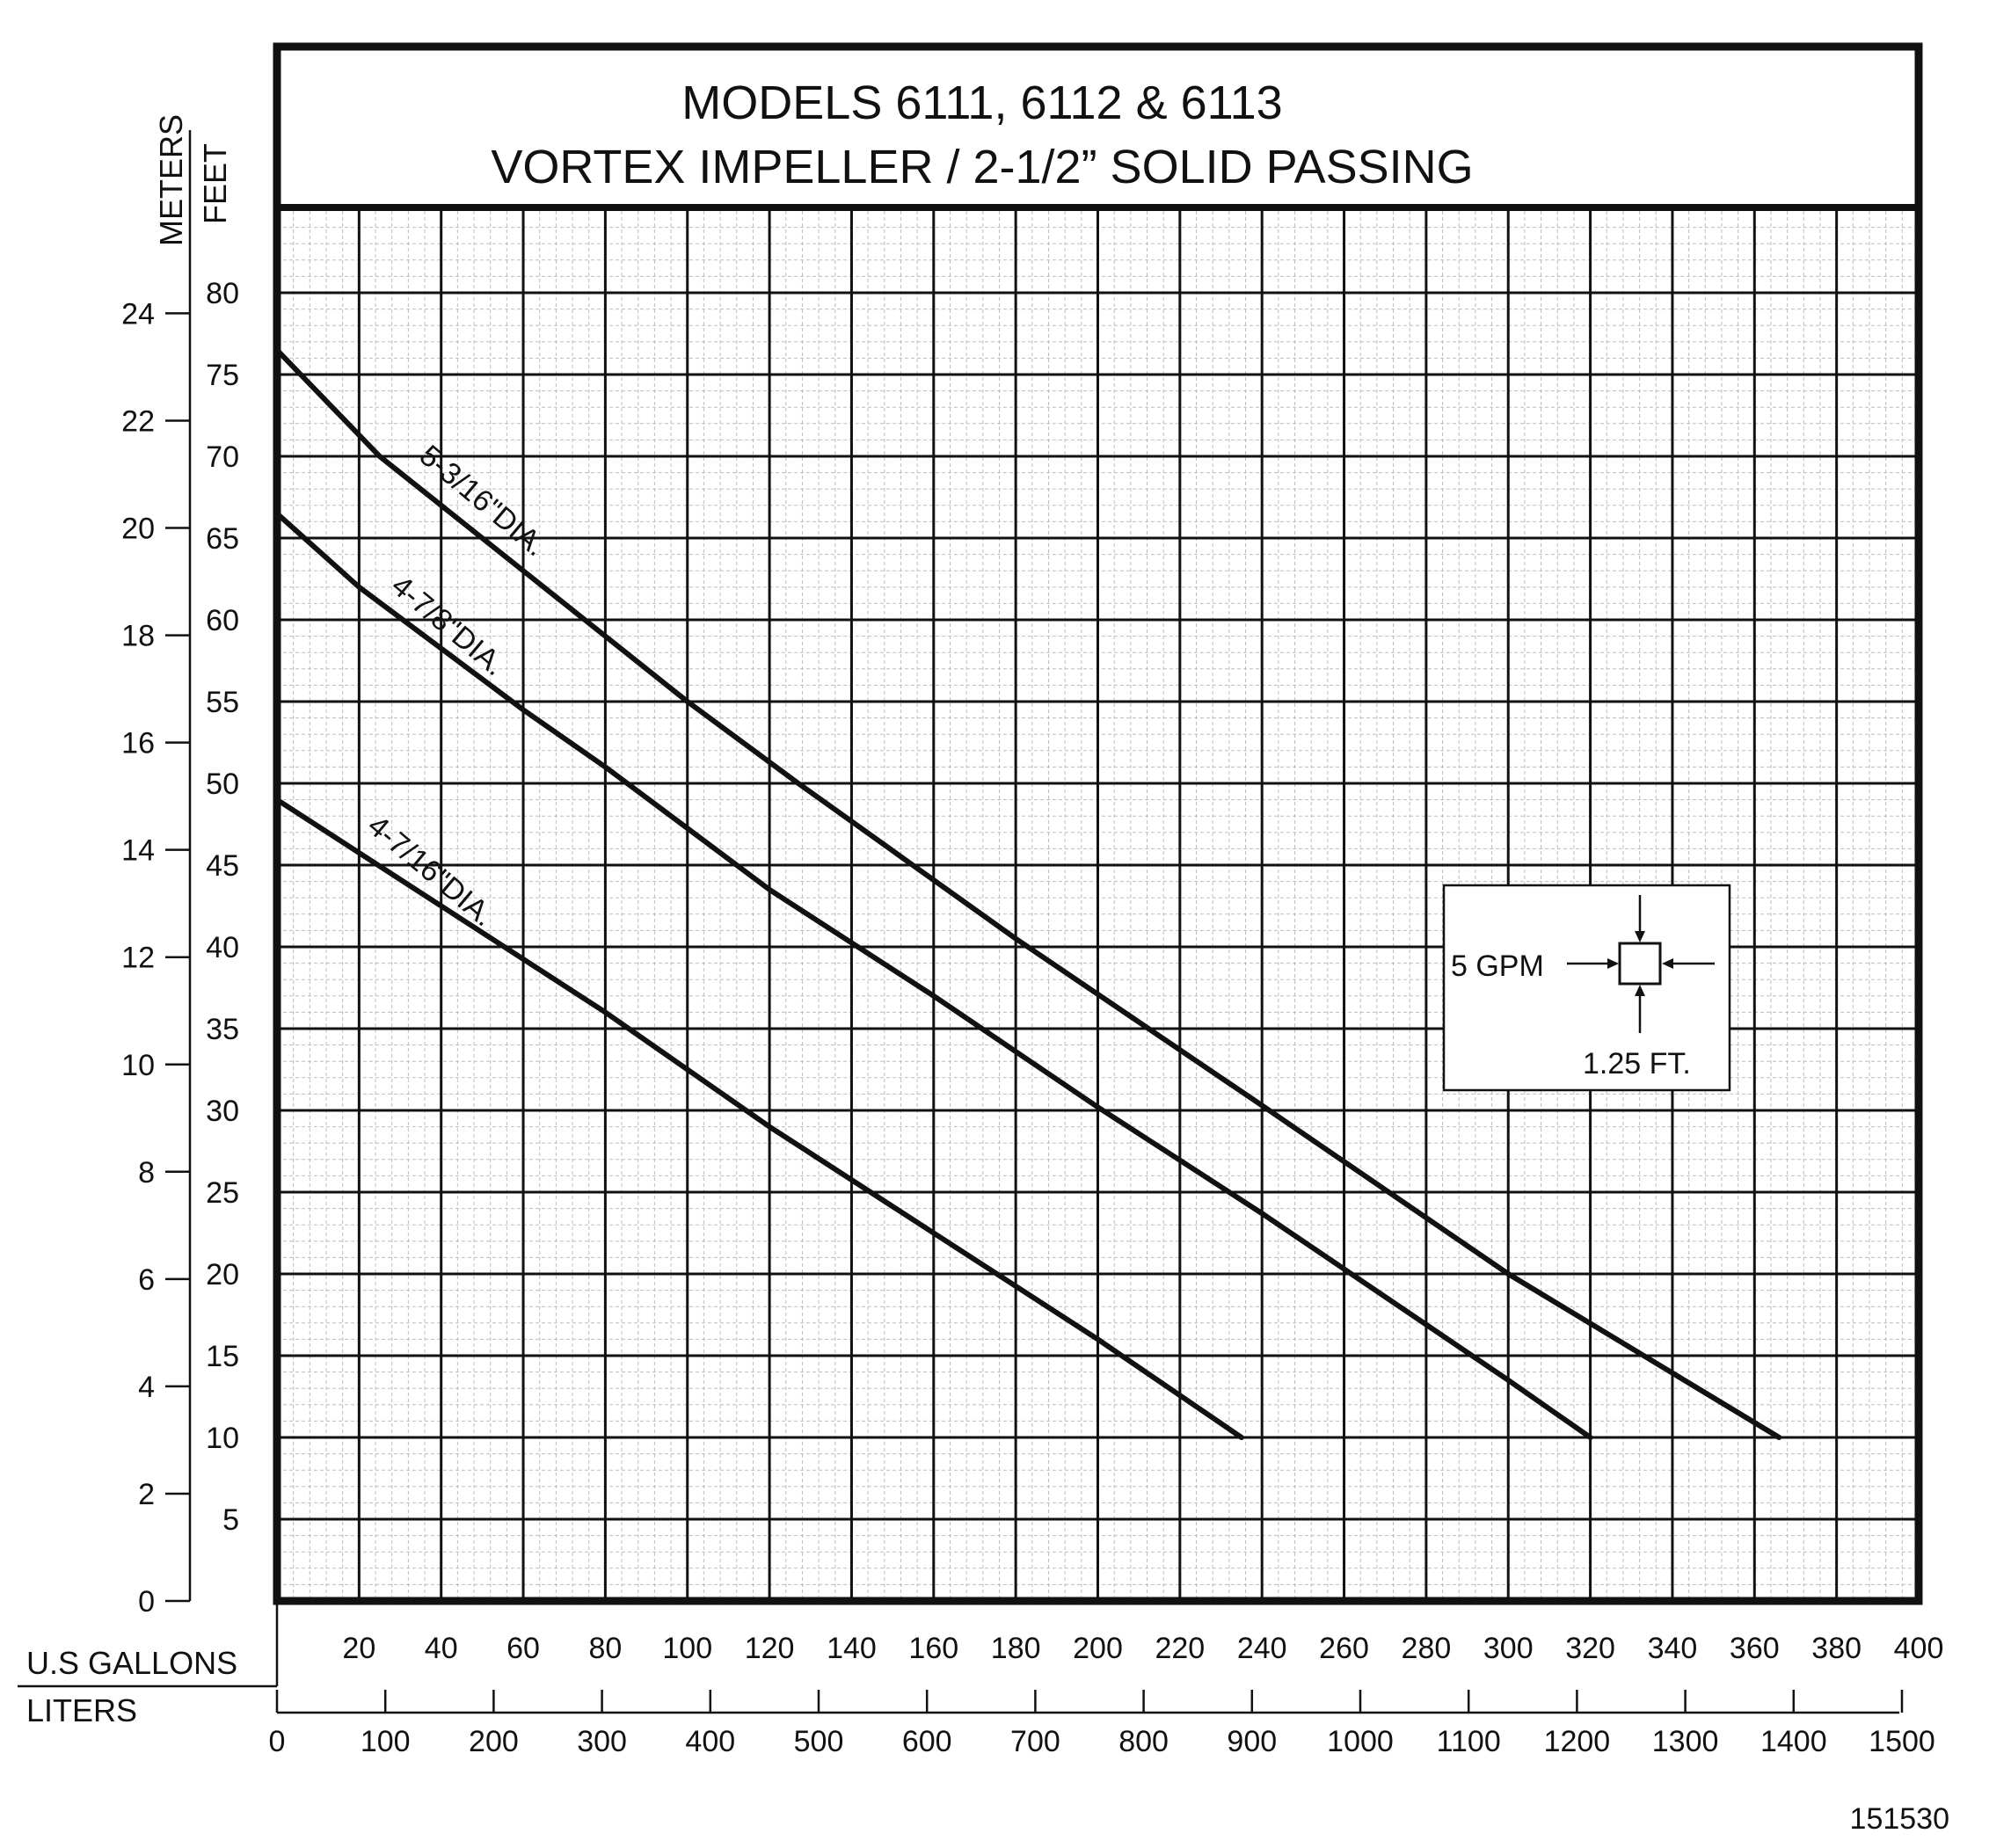 This screenshot has height=1848, width=1989. I want to click on meter-tick-label: 4, so click(146, 1387).